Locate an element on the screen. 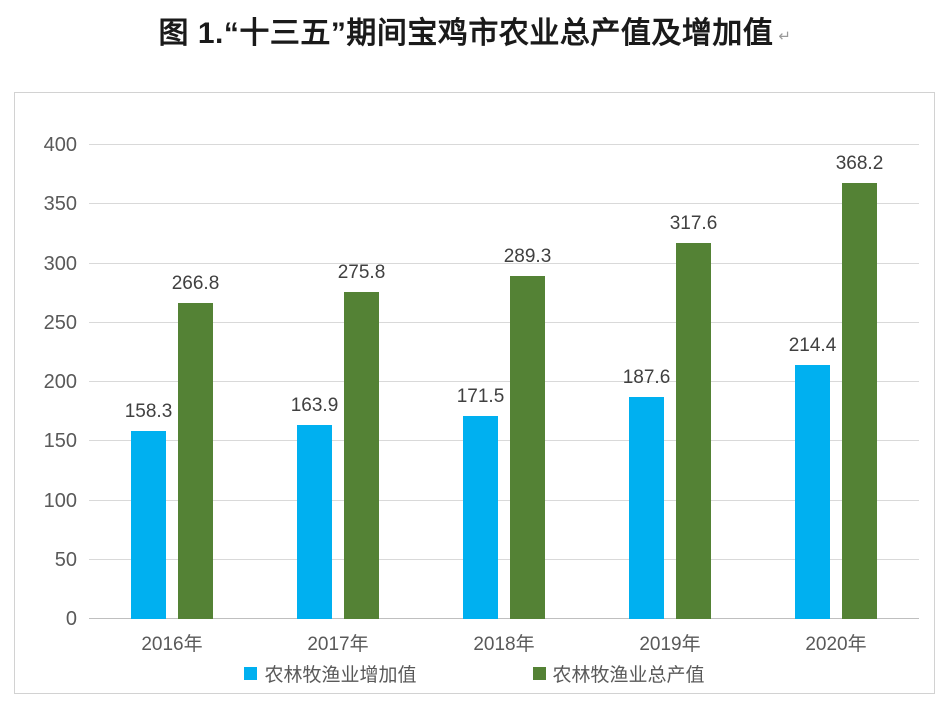 The image size is (950, 705). bar-group-2018年: 171.5 289.3 is located at coordinates (504, 382).